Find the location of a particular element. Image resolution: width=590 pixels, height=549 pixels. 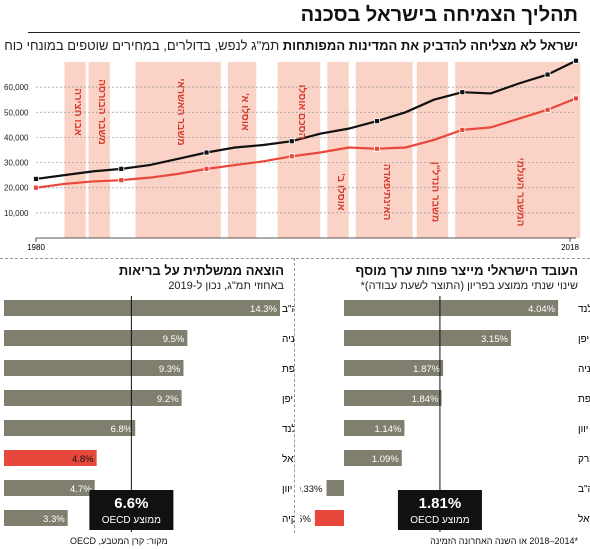

title-rule is located at coordinates (304, 32).